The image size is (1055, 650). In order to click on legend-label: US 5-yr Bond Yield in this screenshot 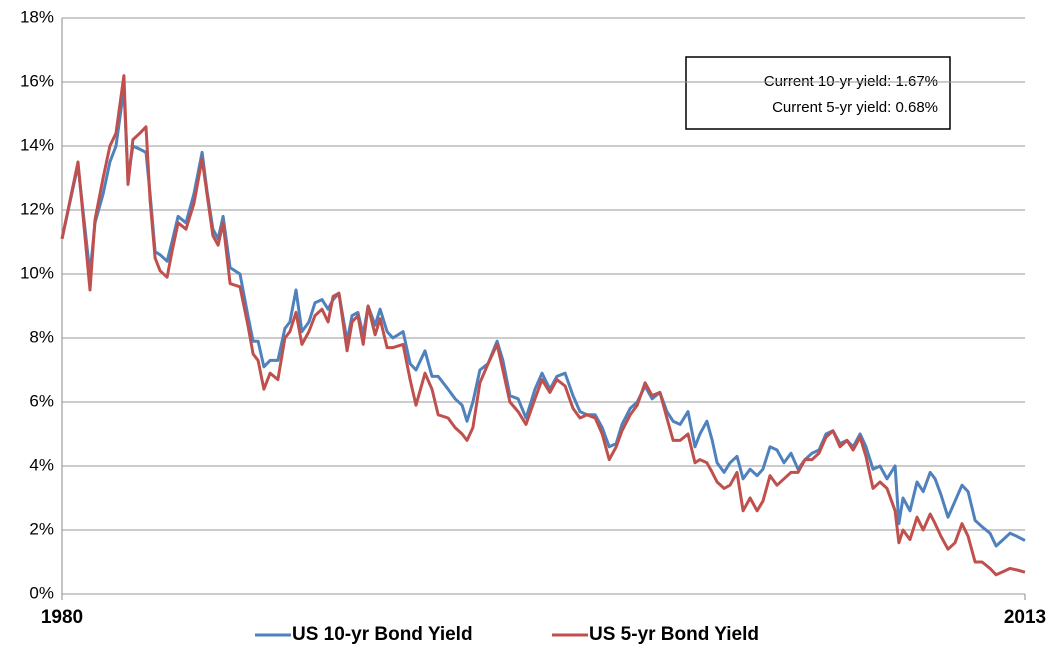, I will do `click(674, 634)`.